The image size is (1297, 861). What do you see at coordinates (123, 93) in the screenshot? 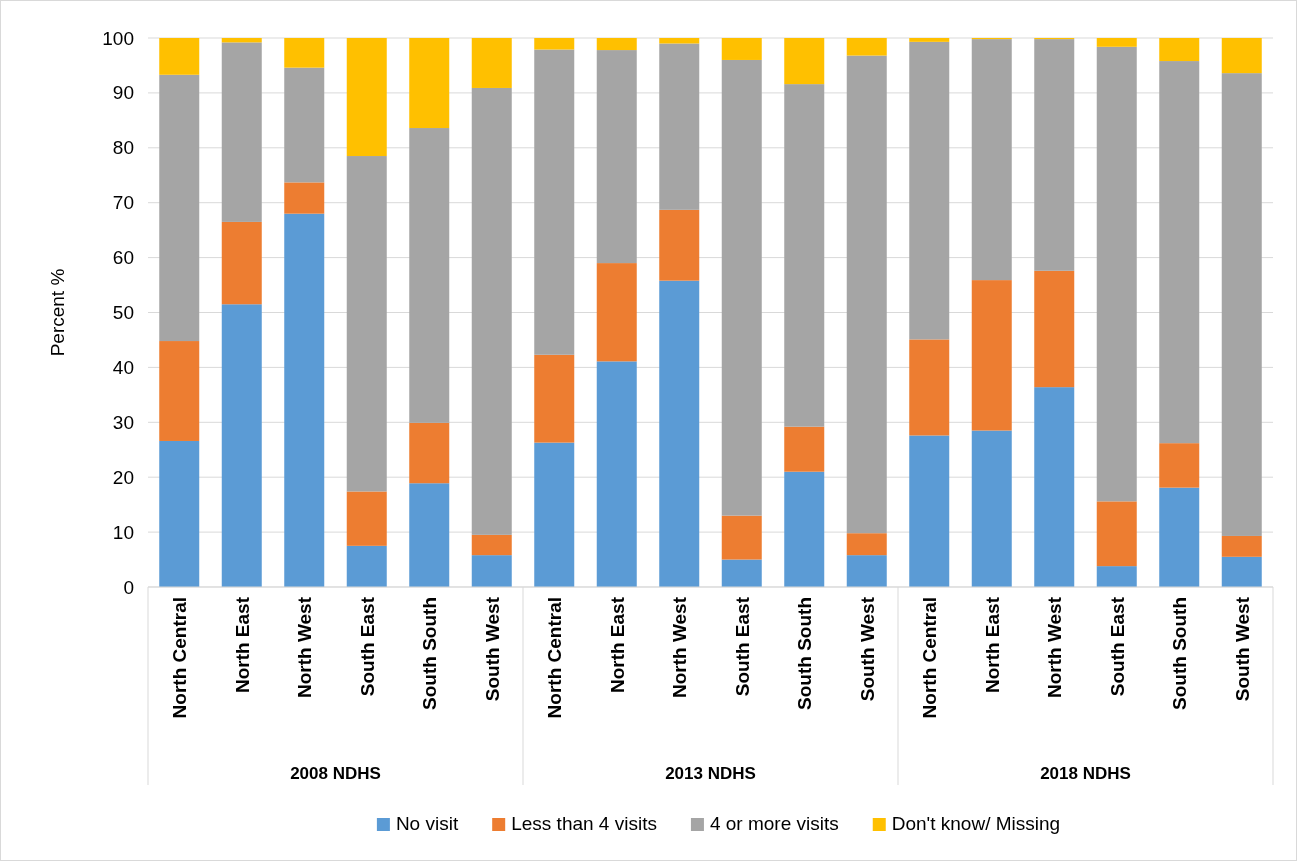
I see `y-tick-label: 90` at bounding box center [123, 93].